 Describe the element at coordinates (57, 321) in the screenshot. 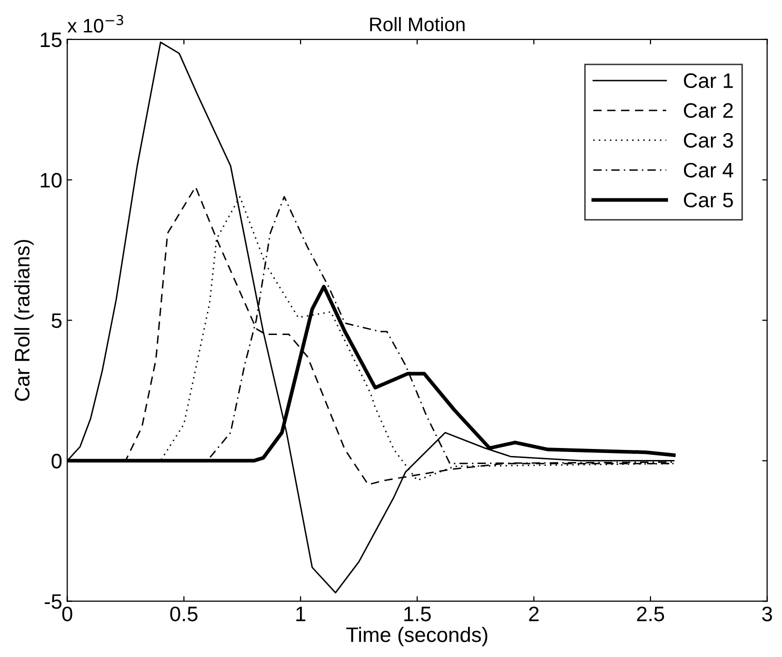

I see `y-tick-label: 5` at that location.